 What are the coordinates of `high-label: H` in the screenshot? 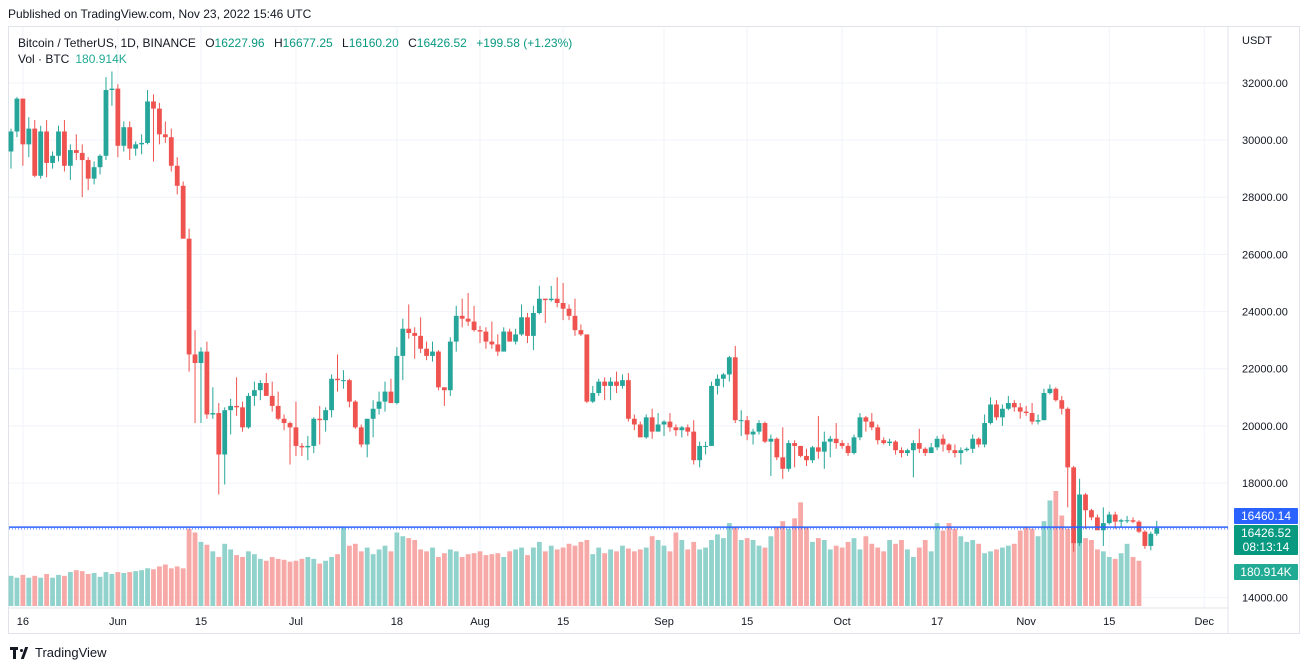 It's located at (278, 43).